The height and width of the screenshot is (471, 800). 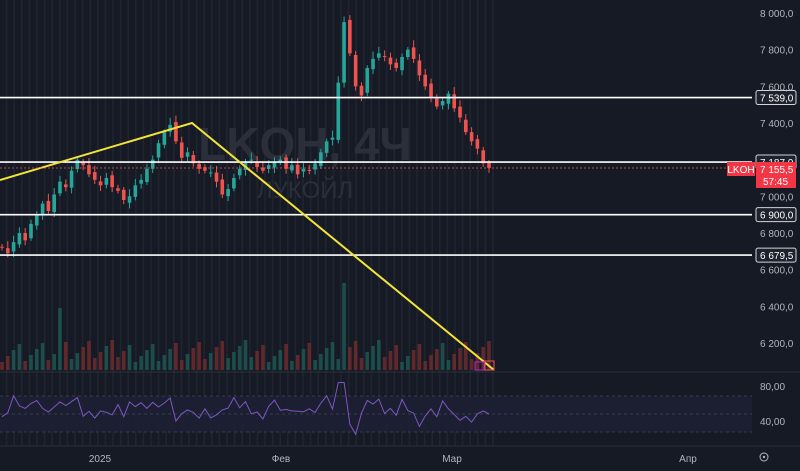 I want to click on current-price-tag: 7 155,5 57:45, so click(x=776, y=175).